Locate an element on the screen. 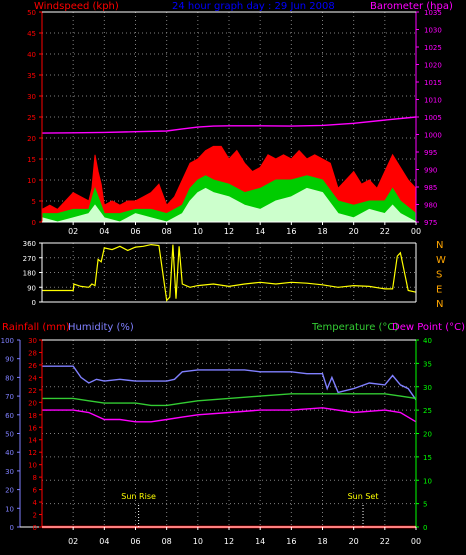 The width and height of the screenshot is (466, 555). direction-tick-label: 180 is located at coordinates (29, 274).